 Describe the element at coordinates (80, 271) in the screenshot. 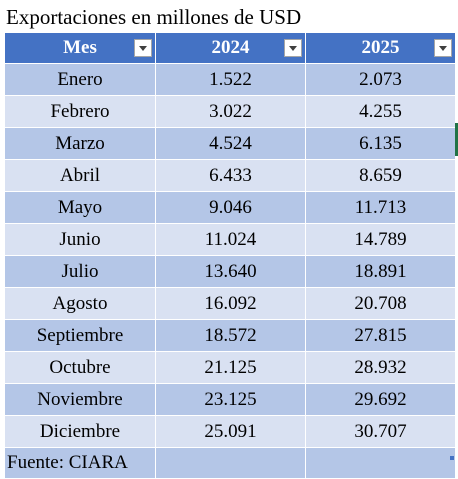

I see `month-cell: Julio` at that location.